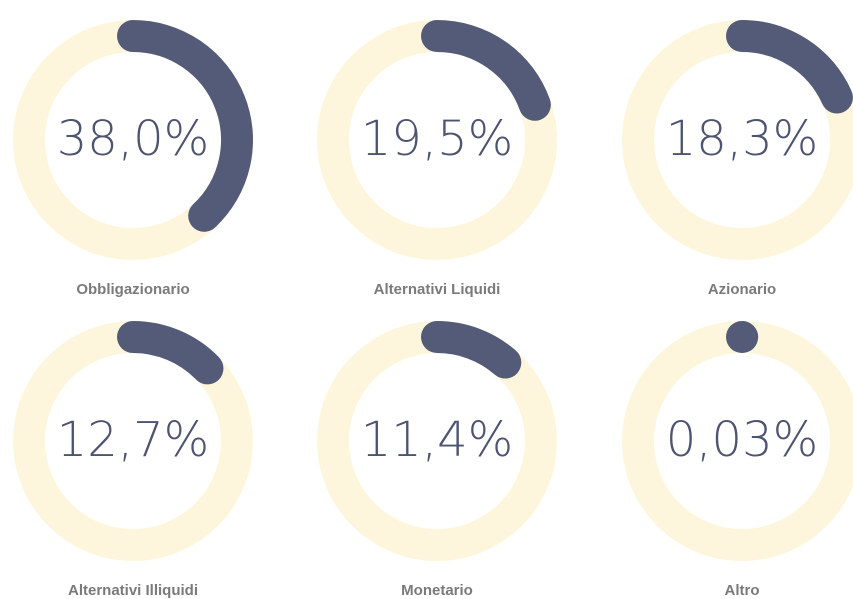 The image size is (853, 599). What do you see at coordinates (437, 289) in the screenshot?
I see `category-label: Alternativi Liquidi` at bounding box center [437, 289].